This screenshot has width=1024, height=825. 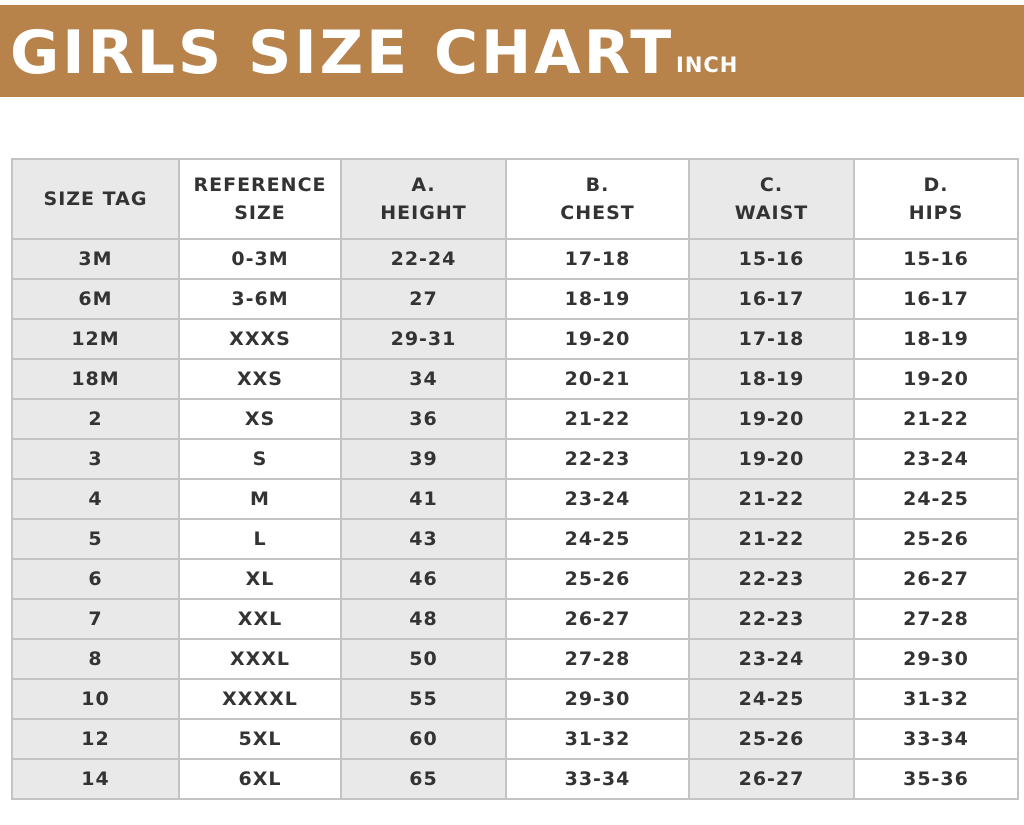 What do you see at coordinates (260, 779) in the screenshot?
I see `table-cell: 6XL` at bounding box center [260, 779].